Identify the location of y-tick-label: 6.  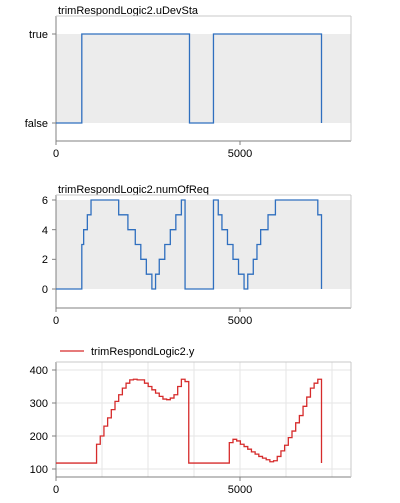
(45, 201).